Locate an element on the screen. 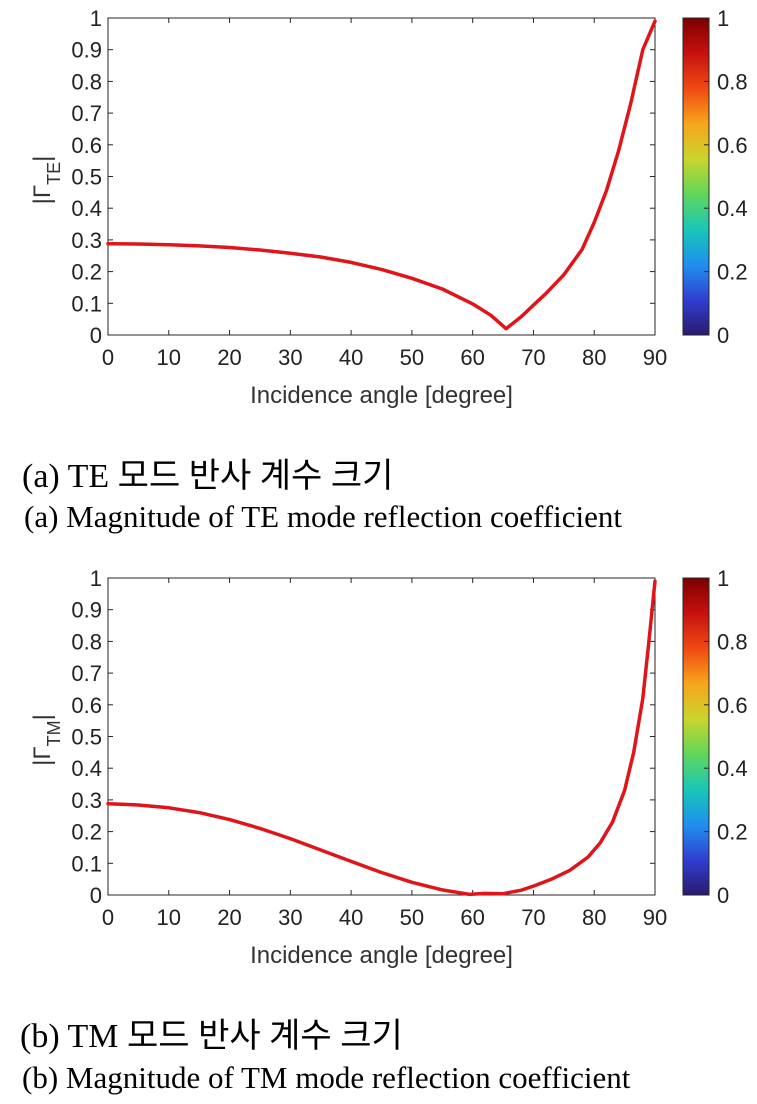  y-axis-label: |ΓTM| is located at coordinates (46, 740).